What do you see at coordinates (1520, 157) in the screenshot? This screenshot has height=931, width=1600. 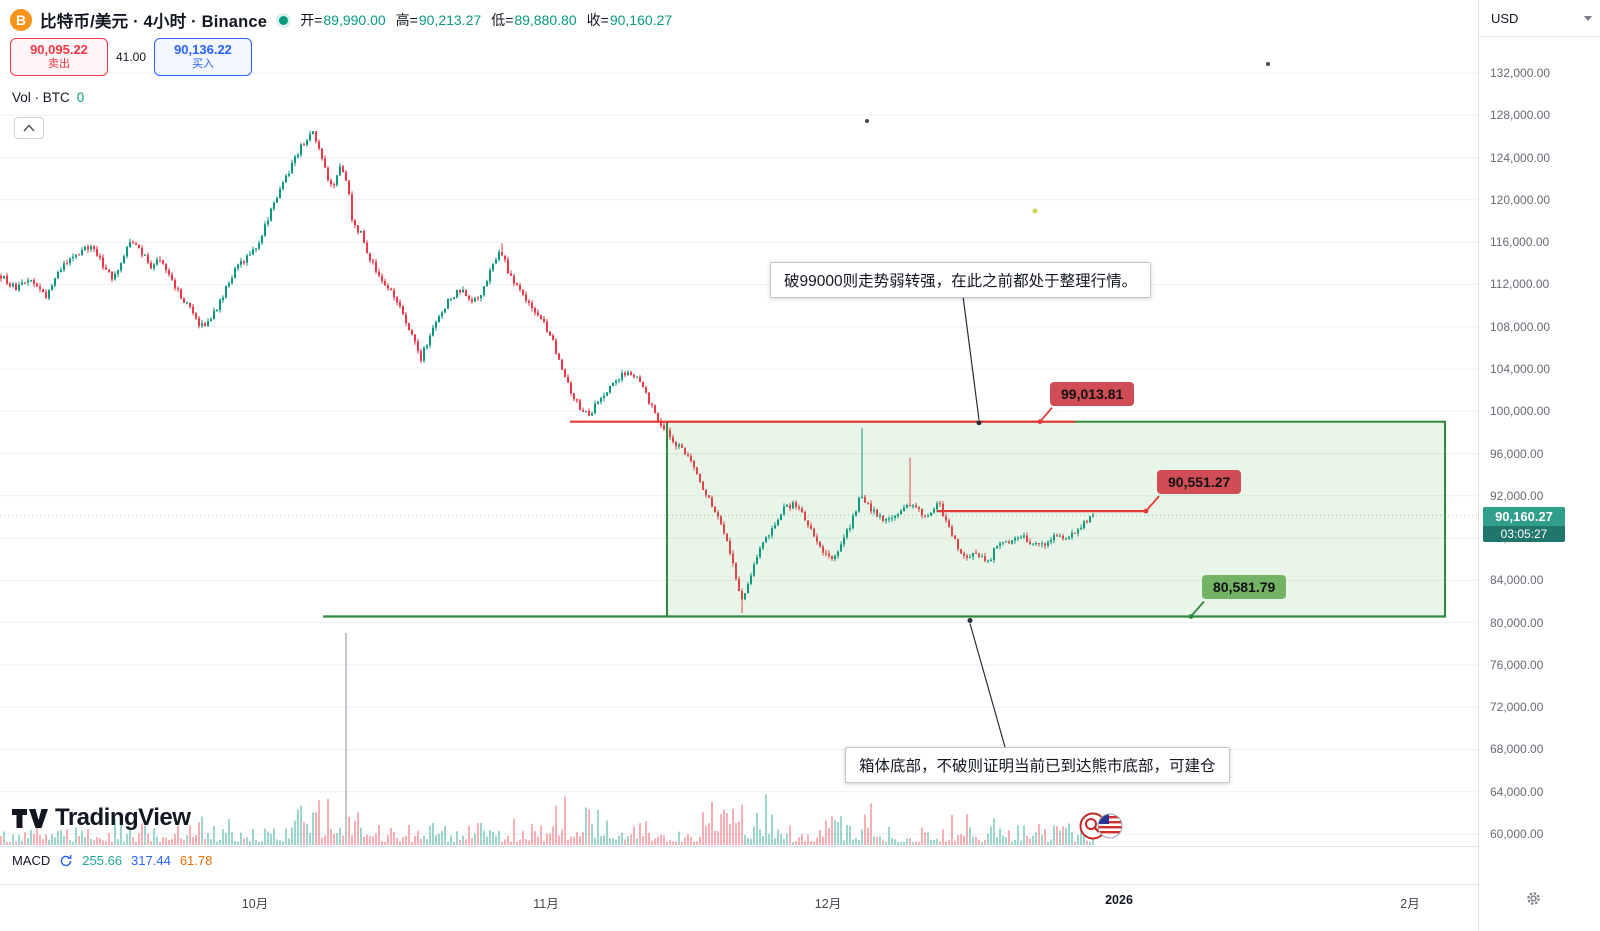 I see `price-tick: 124,000.00` at bounding box center [1520, 157].